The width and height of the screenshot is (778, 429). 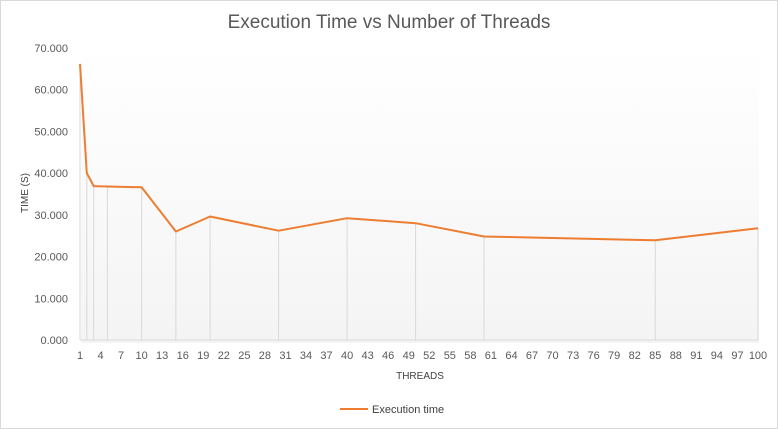 I want to click on x-tick-label: 58, so click(x=470, y=356).